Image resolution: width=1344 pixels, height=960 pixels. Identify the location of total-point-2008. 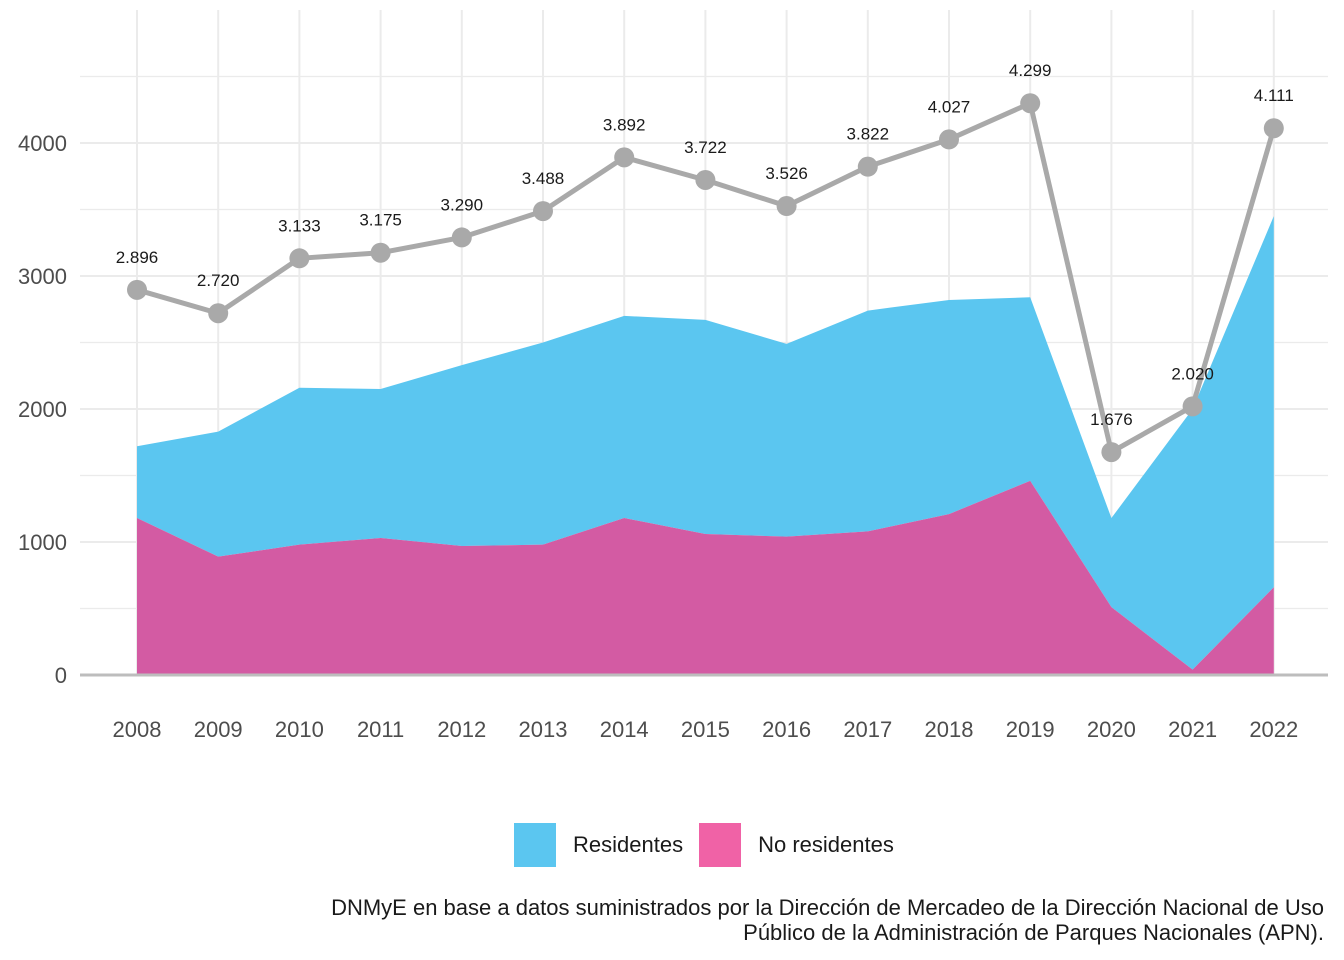
(137, 289).